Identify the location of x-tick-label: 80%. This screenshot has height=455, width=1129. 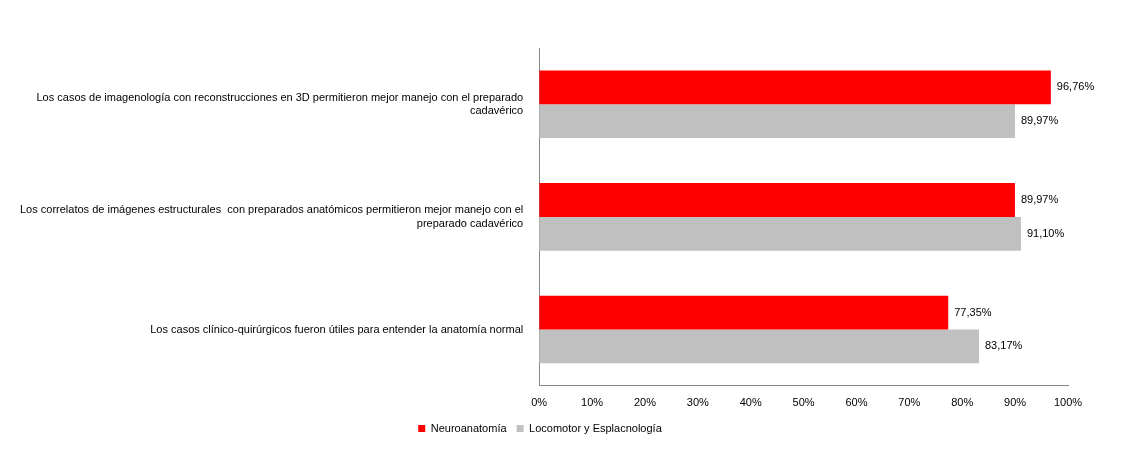
(962, 402).